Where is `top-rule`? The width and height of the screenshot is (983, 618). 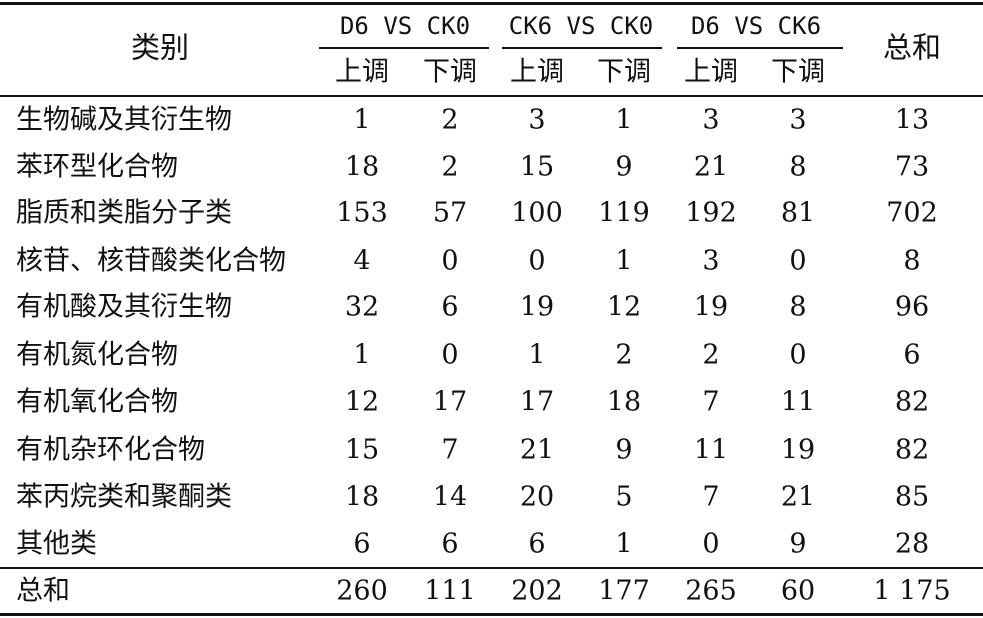
top-rule is located at coordinates (491, 3).